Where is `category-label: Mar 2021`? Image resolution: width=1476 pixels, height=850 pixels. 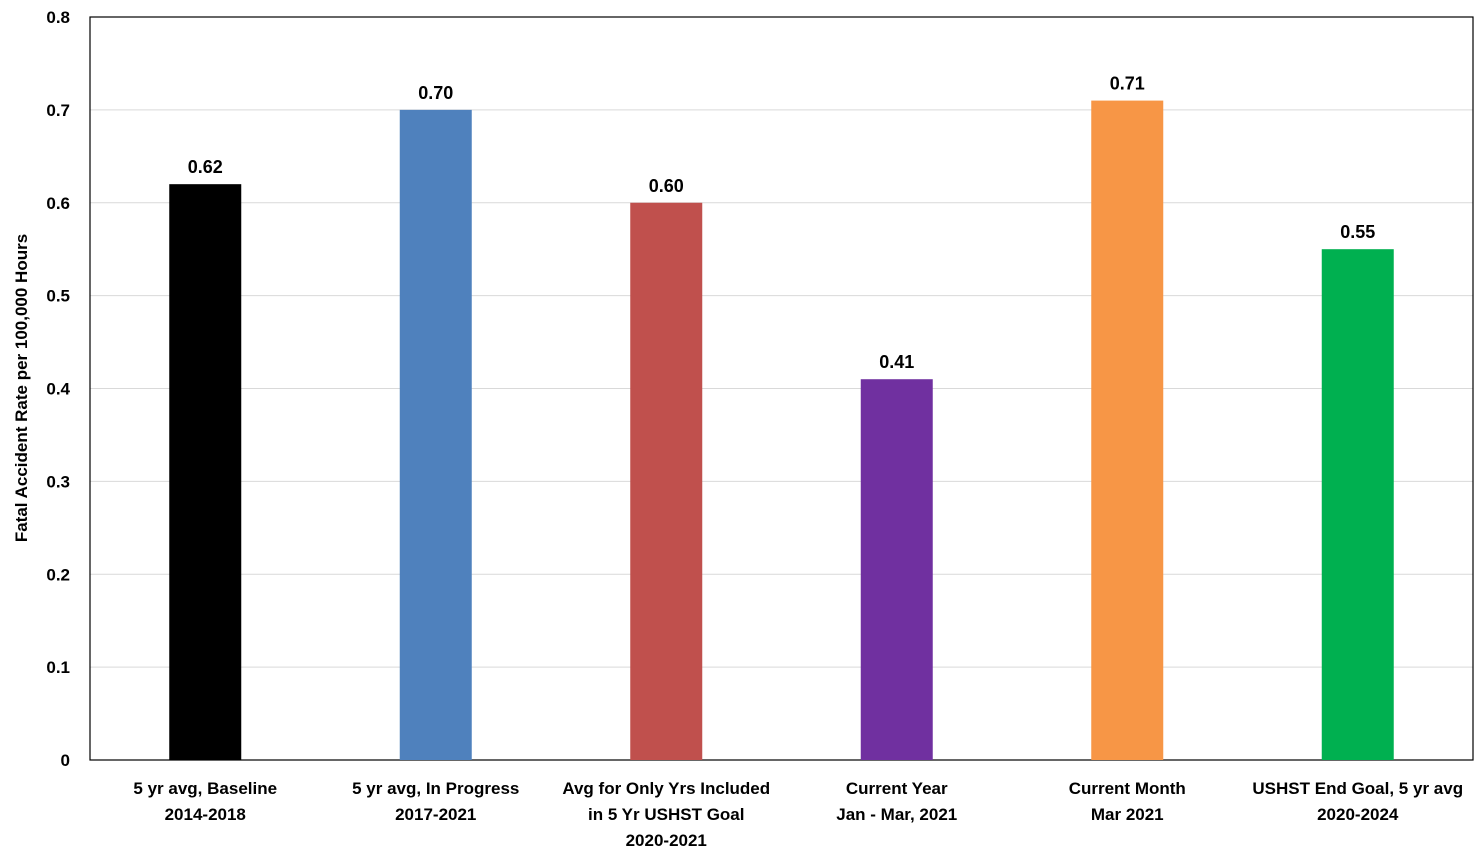 category-label: Mar 2021 is located at coordinates (1127, 814).